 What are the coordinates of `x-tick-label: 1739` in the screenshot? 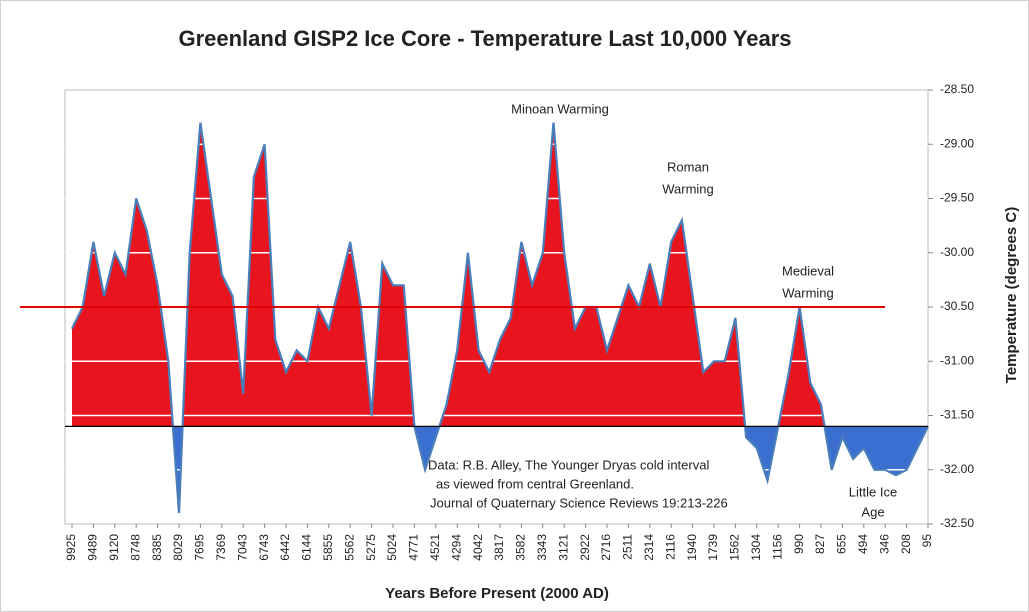 It's located at (713, 547).